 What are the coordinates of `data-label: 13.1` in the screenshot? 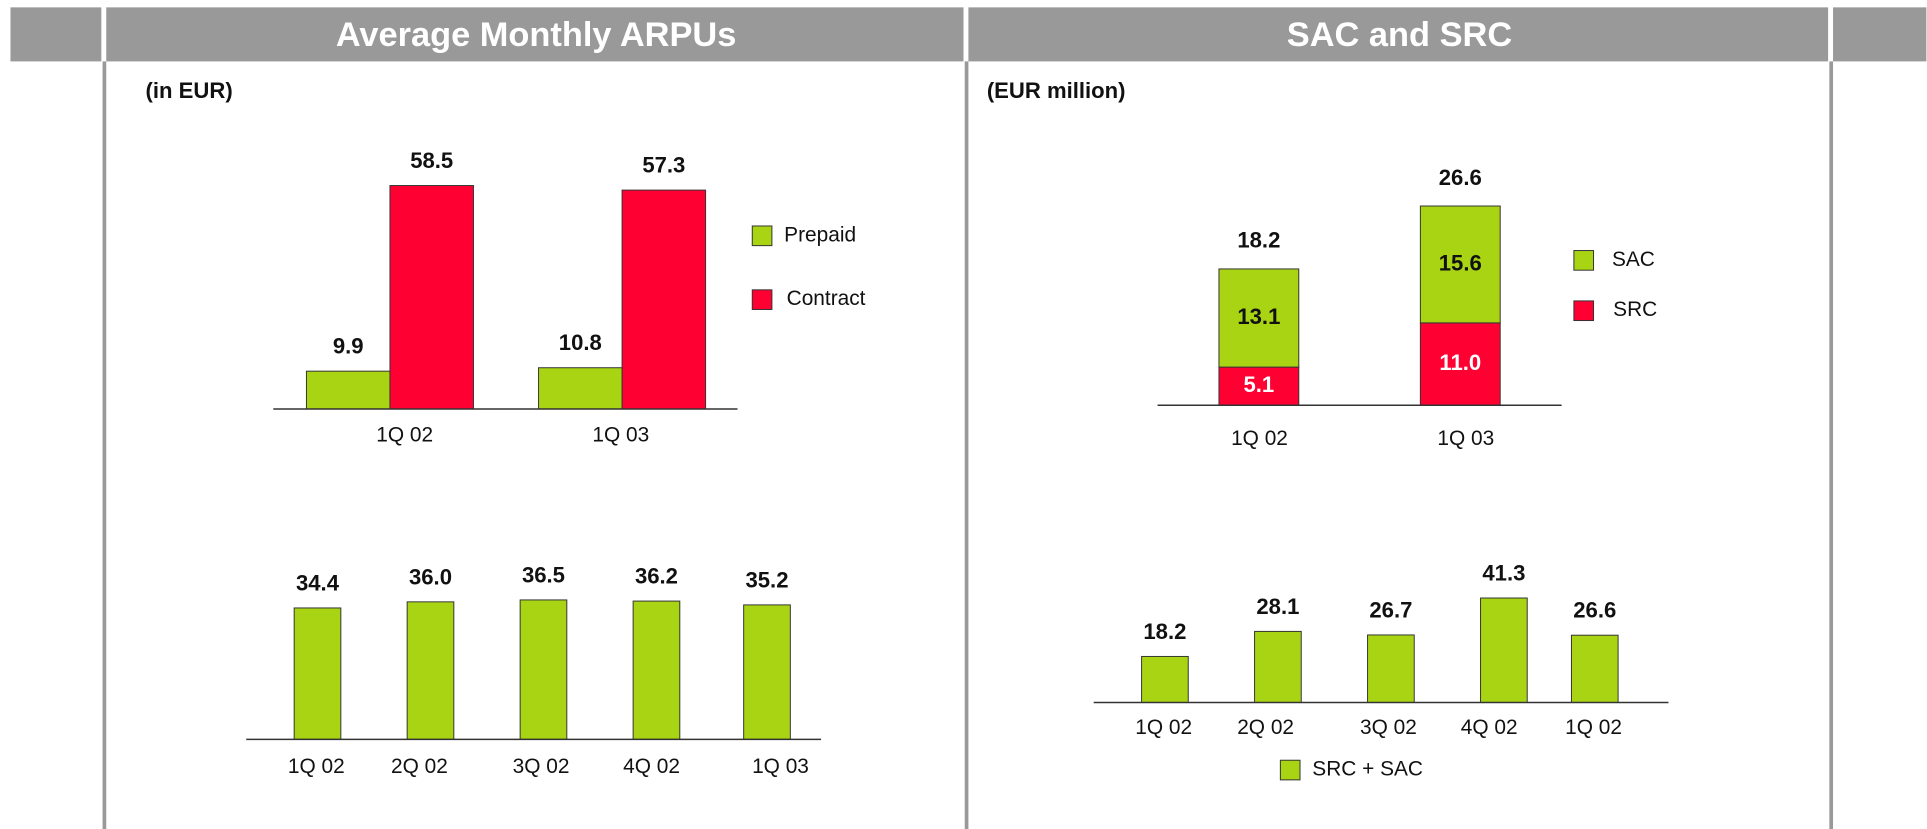 It's located at (1258, 316).